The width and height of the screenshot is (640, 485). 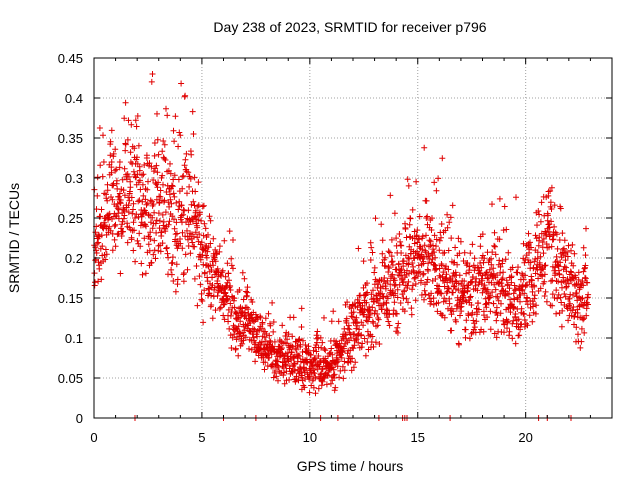 What do you see at coordinates (70, 138) in the screenshot?
I see `y-tick-label: 0.35` at bounding box center [70, 138].